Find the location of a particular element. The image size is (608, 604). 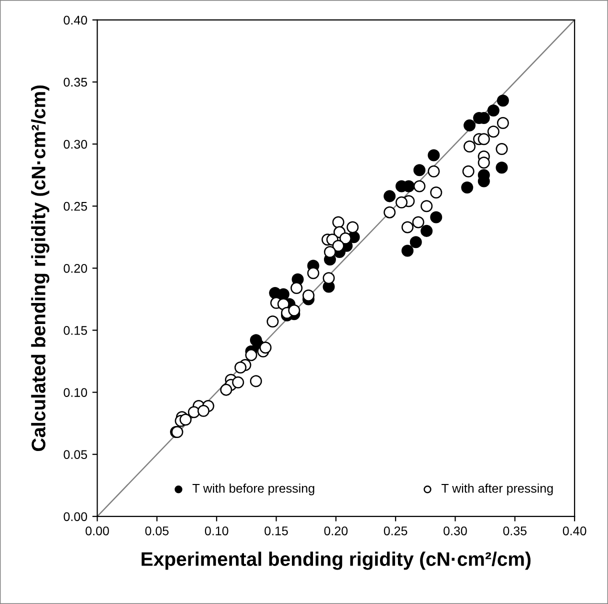

y-tick-label: 0.05 is located at coordinates (76, 455).